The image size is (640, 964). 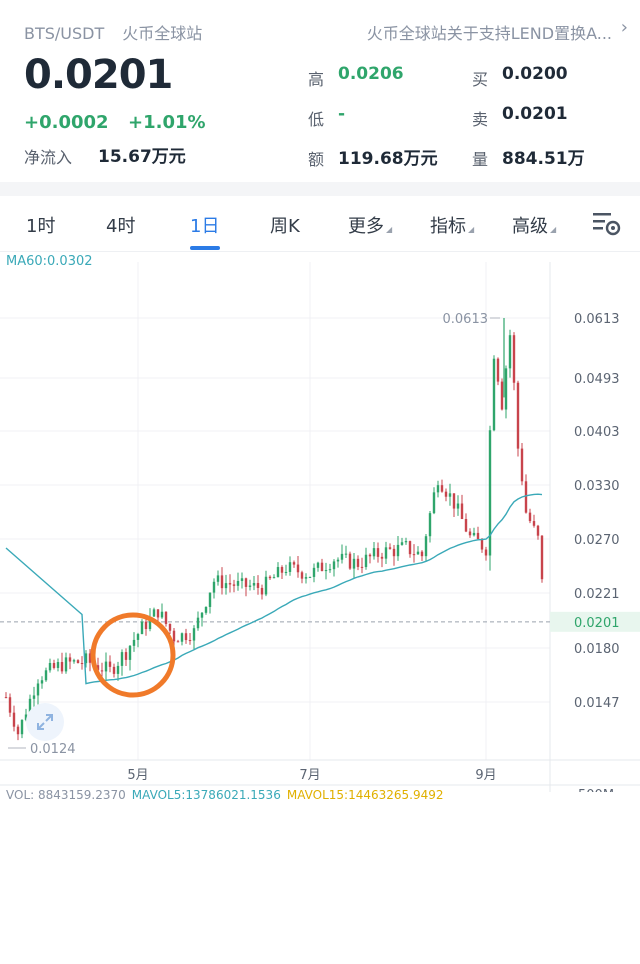 I want to click on low-value: -, so click(x=342, y=114).